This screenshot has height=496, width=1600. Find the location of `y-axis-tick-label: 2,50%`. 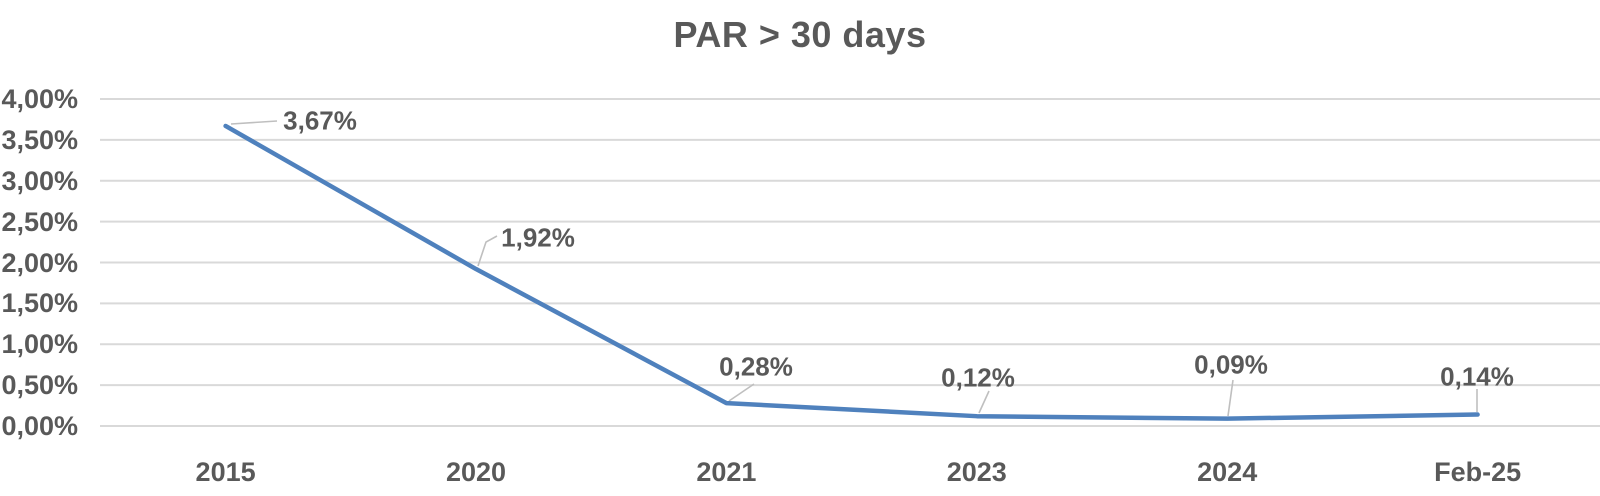

y-axis-tick-label: 2,50% is located at coordinates (39, 221).